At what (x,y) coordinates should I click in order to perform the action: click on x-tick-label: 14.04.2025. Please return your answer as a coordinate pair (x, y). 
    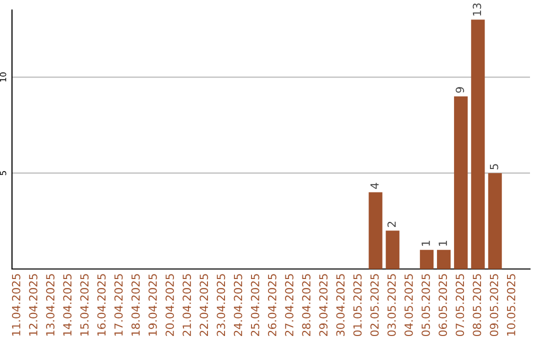
    Looking at the image, I should click on (67, 305).